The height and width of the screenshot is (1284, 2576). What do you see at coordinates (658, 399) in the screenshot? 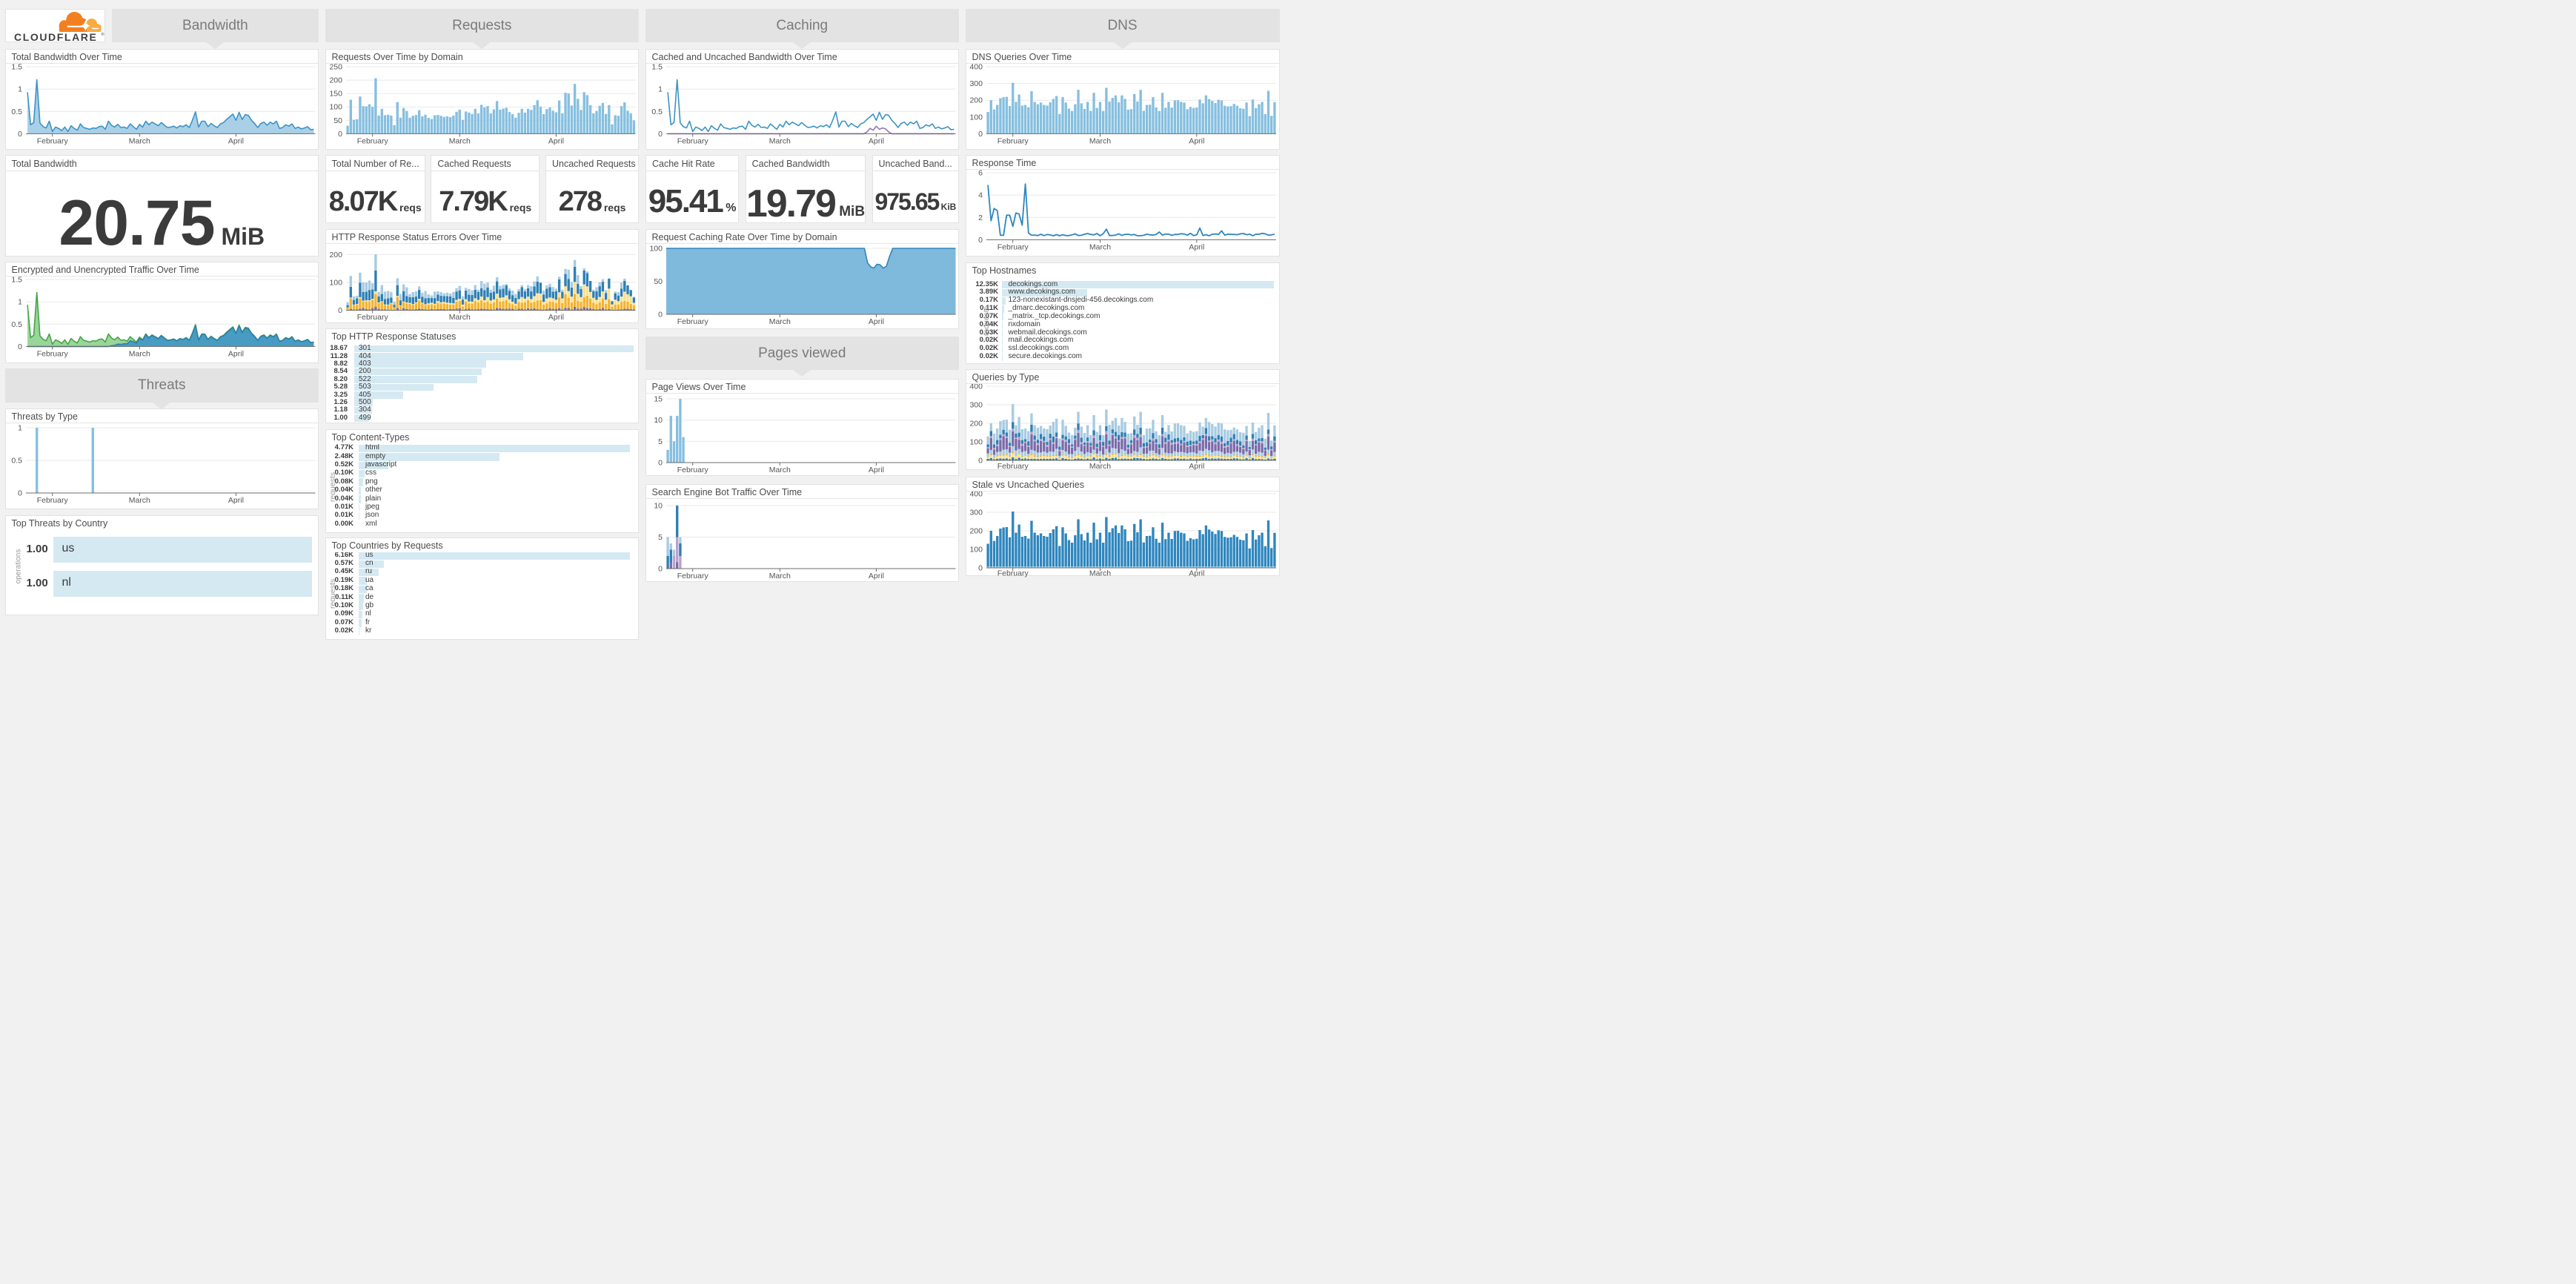
I see `svg-text: 15` at bounding box center [658, 399].